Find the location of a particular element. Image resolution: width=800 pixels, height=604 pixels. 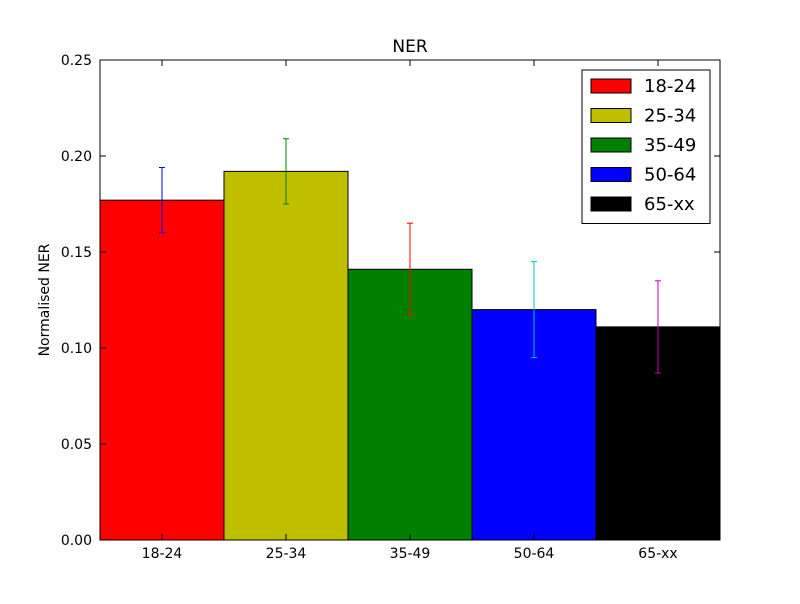

legend-label: 18-24 is located at coordinates (670, 86).